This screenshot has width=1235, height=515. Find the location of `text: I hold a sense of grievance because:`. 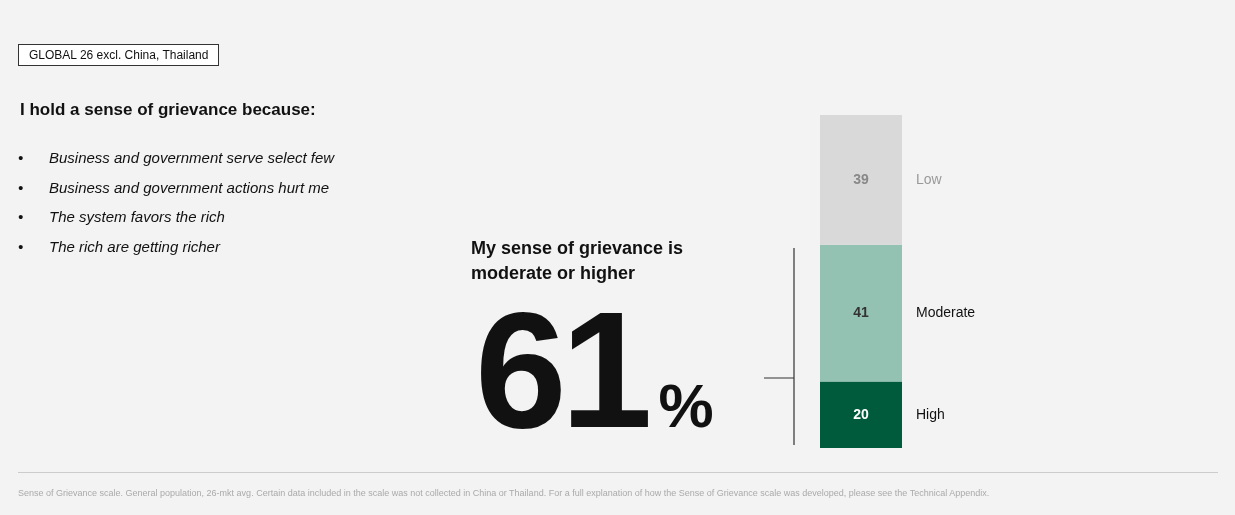

text: I hold a sense of grievance because: is located at coordinates (168, 110).